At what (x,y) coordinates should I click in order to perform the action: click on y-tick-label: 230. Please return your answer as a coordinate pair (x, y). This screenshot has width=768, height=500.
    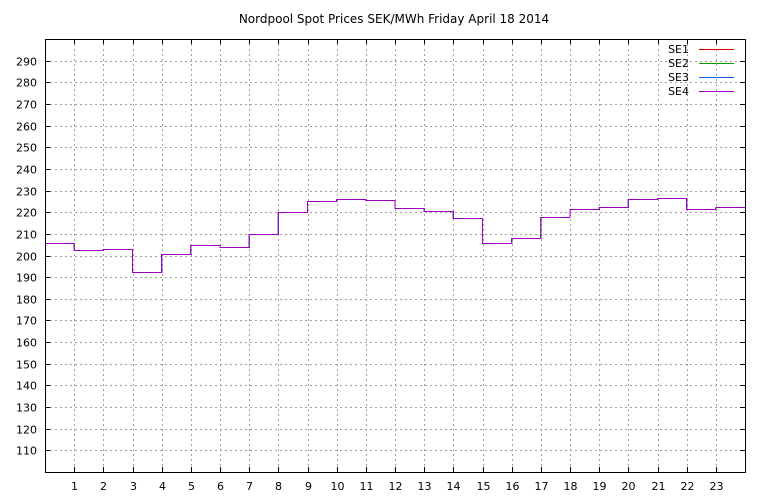
    Looking at the image, I should click on (26, 192).